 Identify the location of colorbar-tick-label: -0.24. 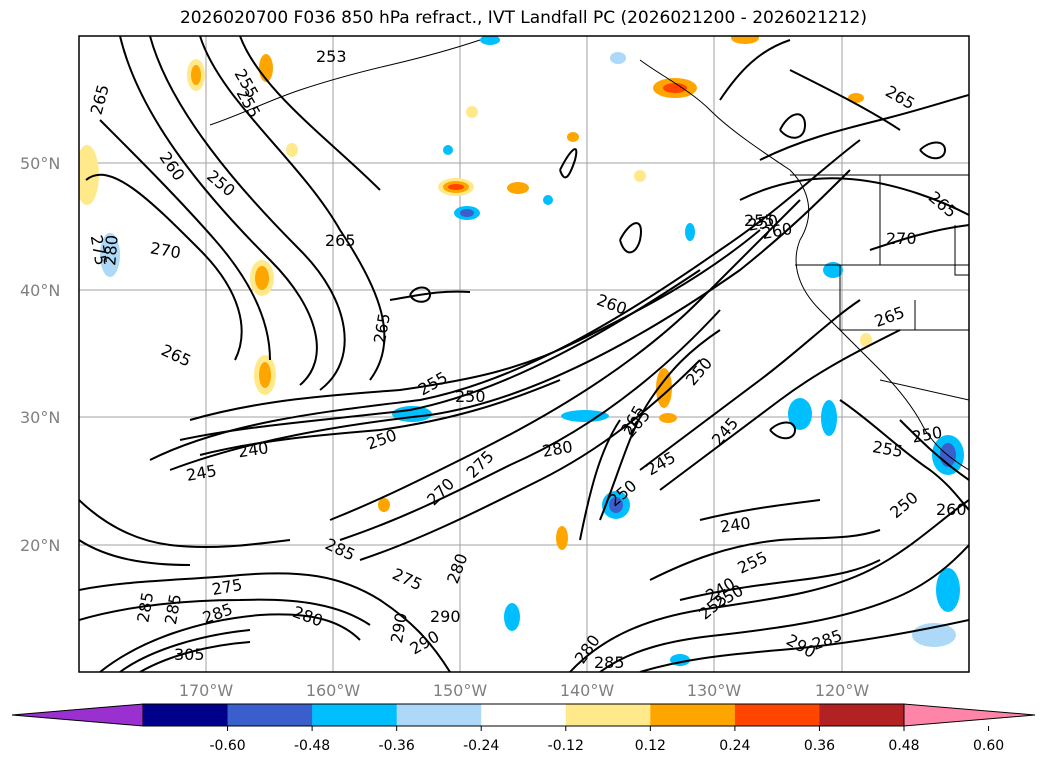
(481, 746).